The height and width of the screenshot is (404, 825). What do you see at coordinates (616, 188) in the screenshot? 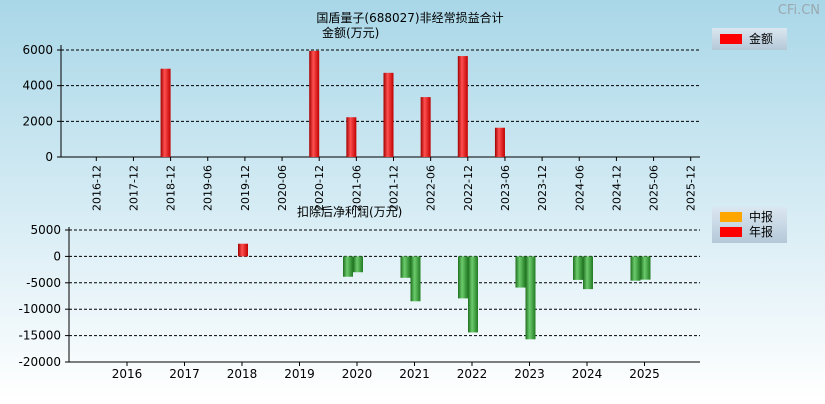
I see `top-xtick-label: 2024-12` at bounding box center [616, 188].